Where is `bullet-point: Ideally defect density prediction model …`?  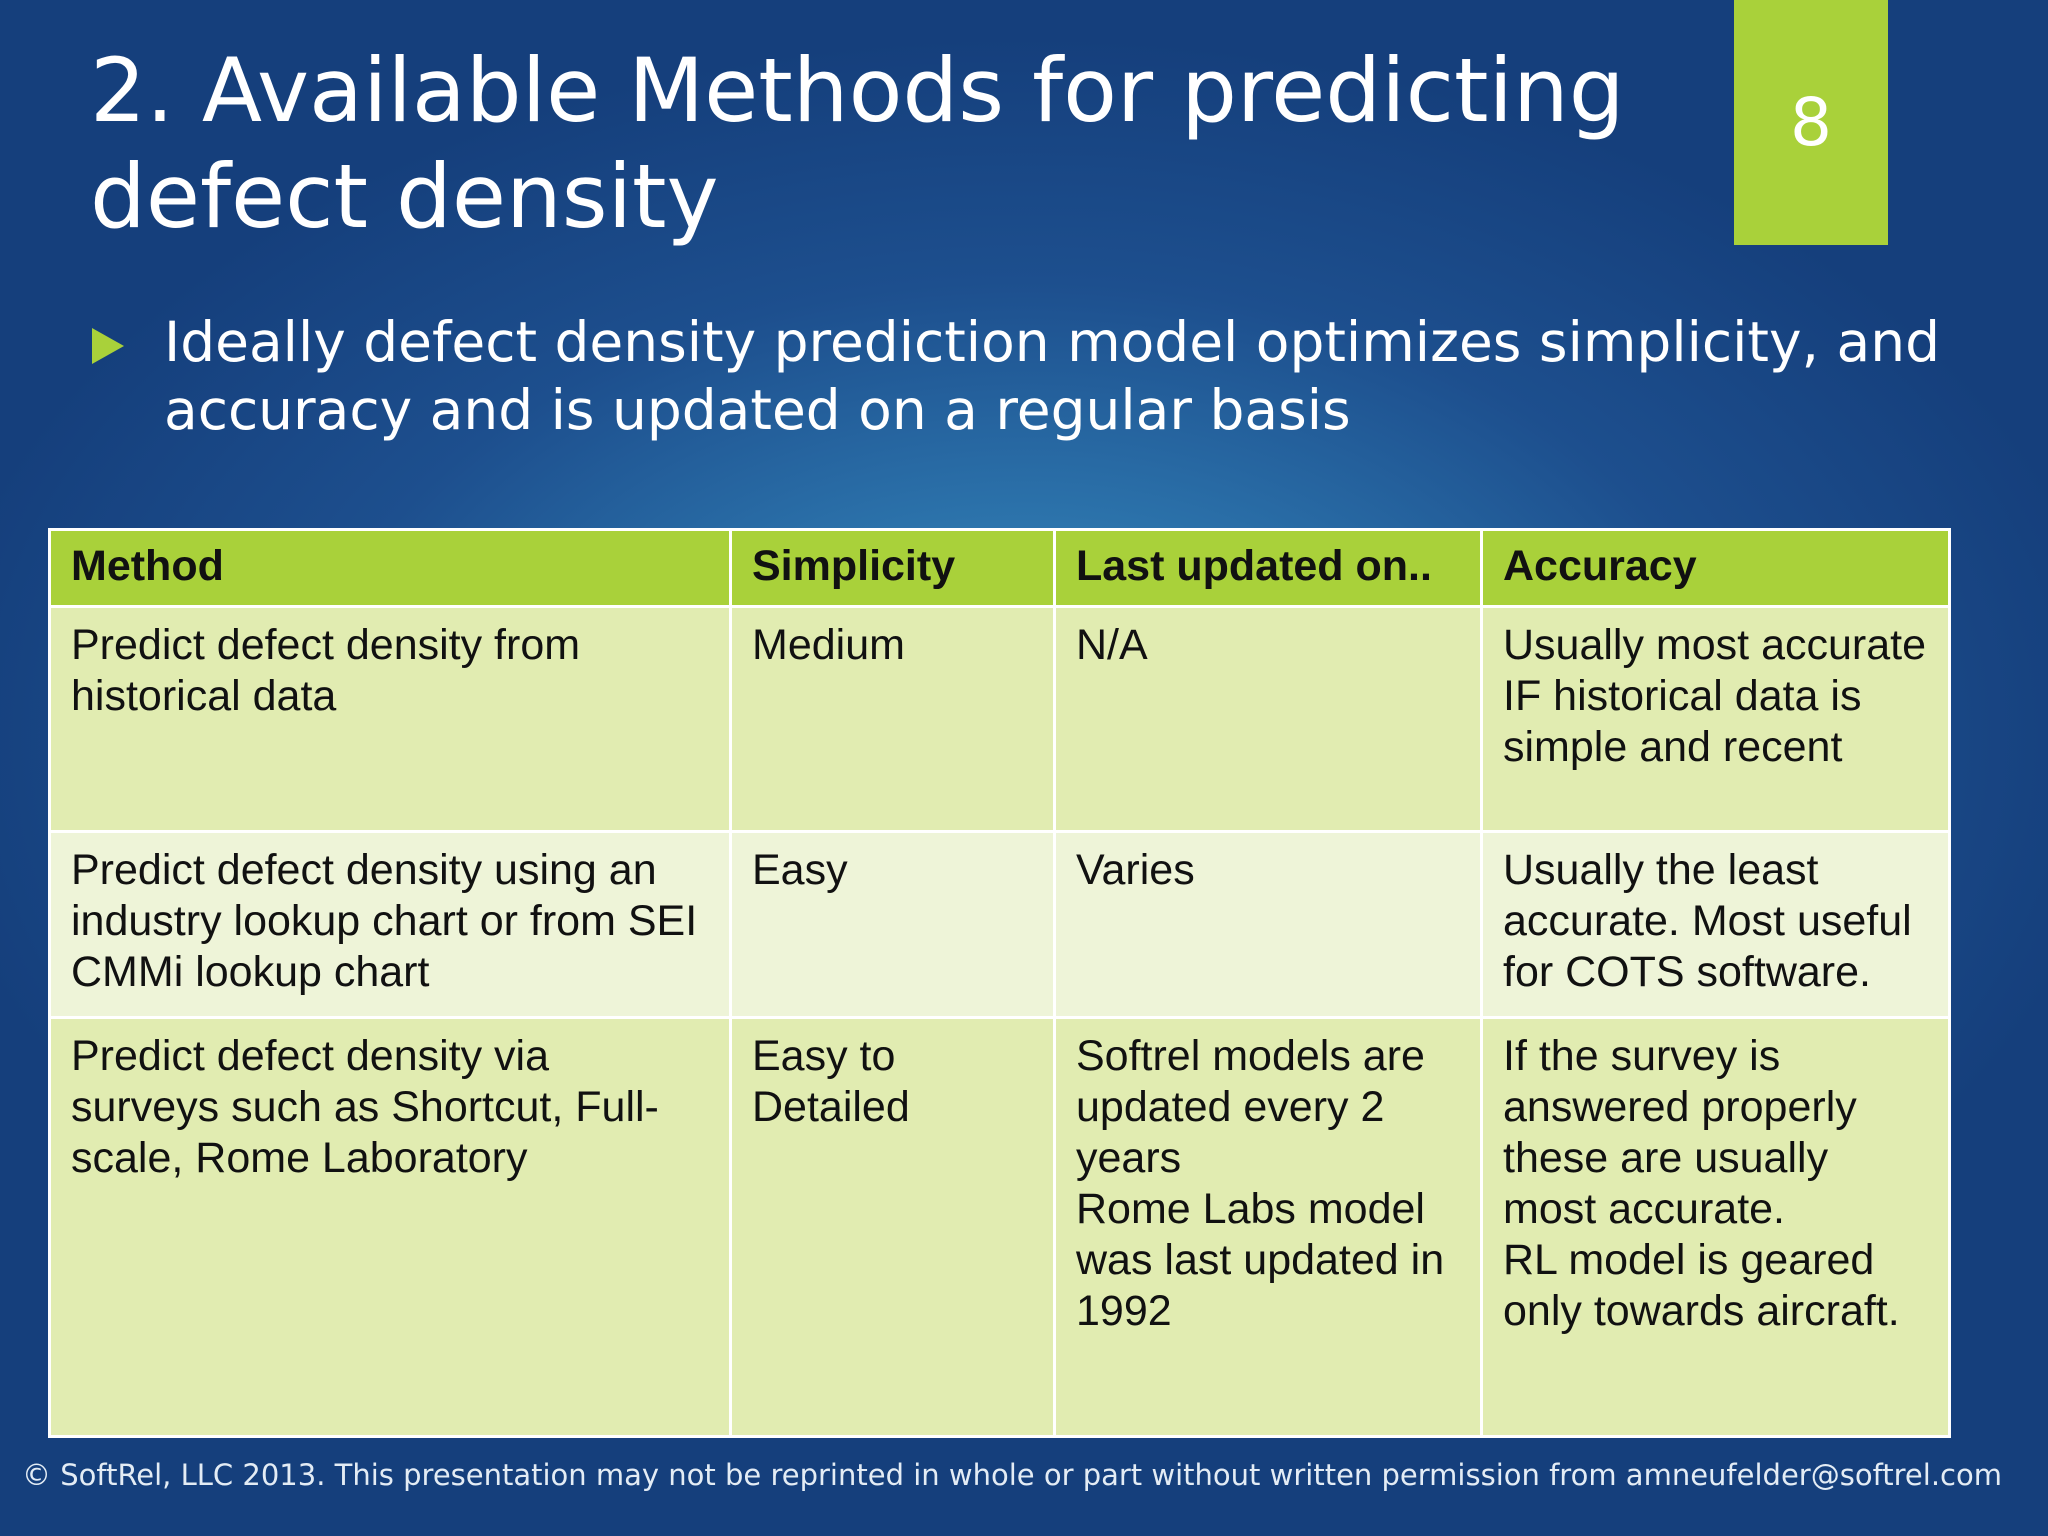
bullet-point: Ideally defect density prediction model … is located at coordinates (1017, 376).